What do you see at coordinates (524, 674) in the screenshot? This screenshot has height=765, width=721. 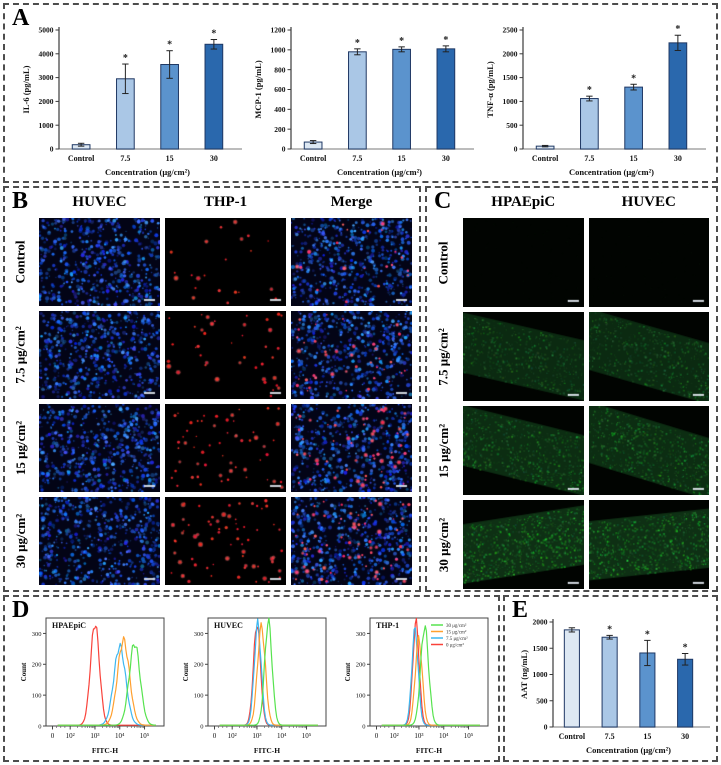 I see `svg-text: AAT (ng/mL)` at bounding box center [524, 674].